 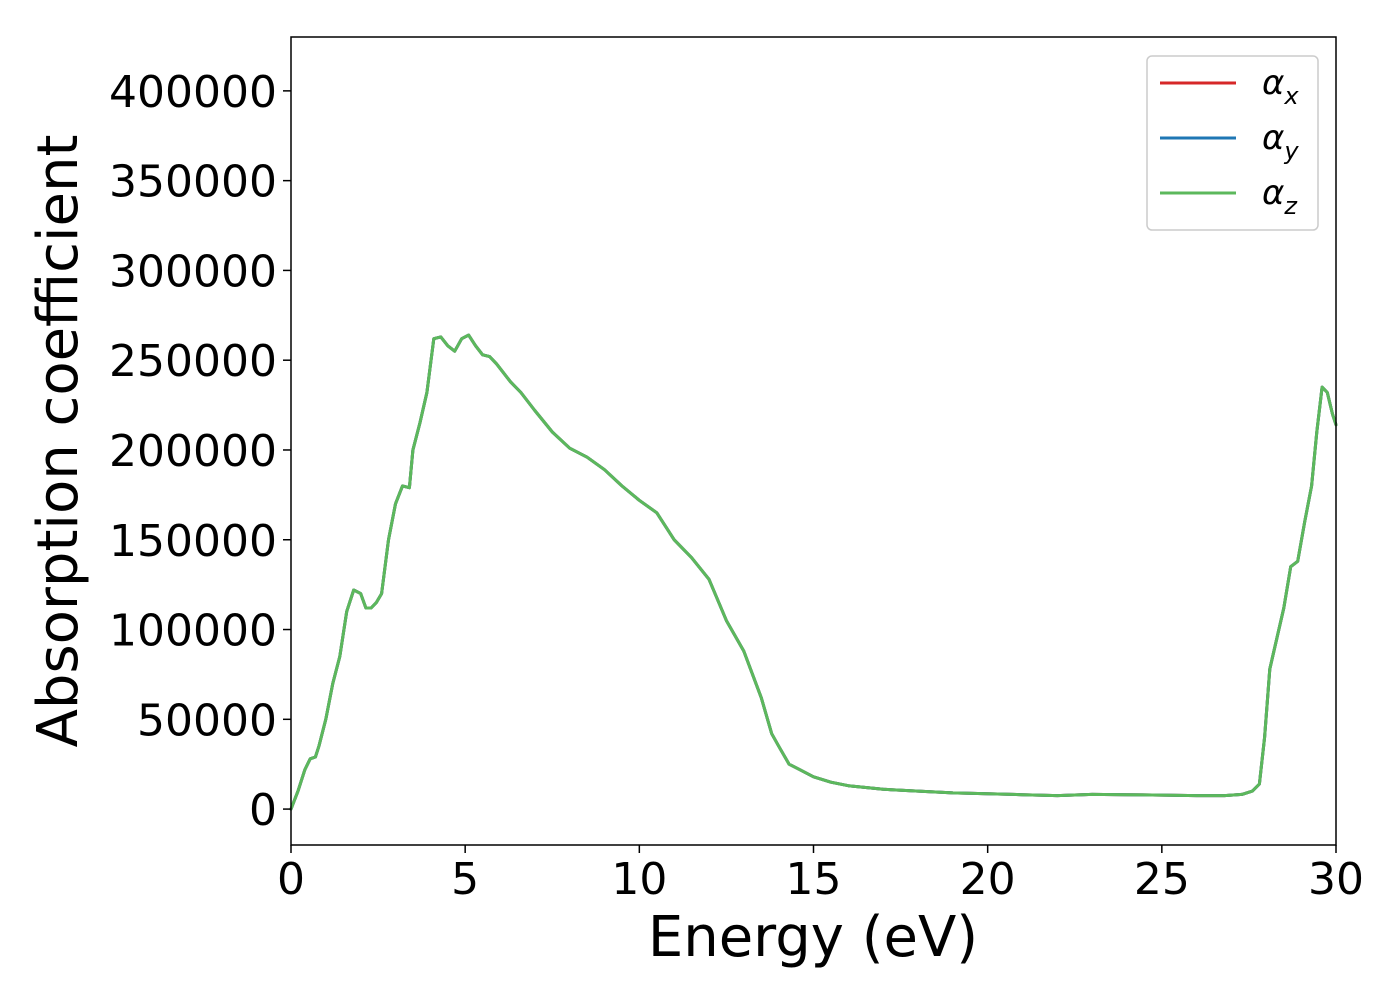 What do you see at coordinates (193, 451) in the screenshot?
I see `y-tick-label: 200000` at bounding box center [193, 451].